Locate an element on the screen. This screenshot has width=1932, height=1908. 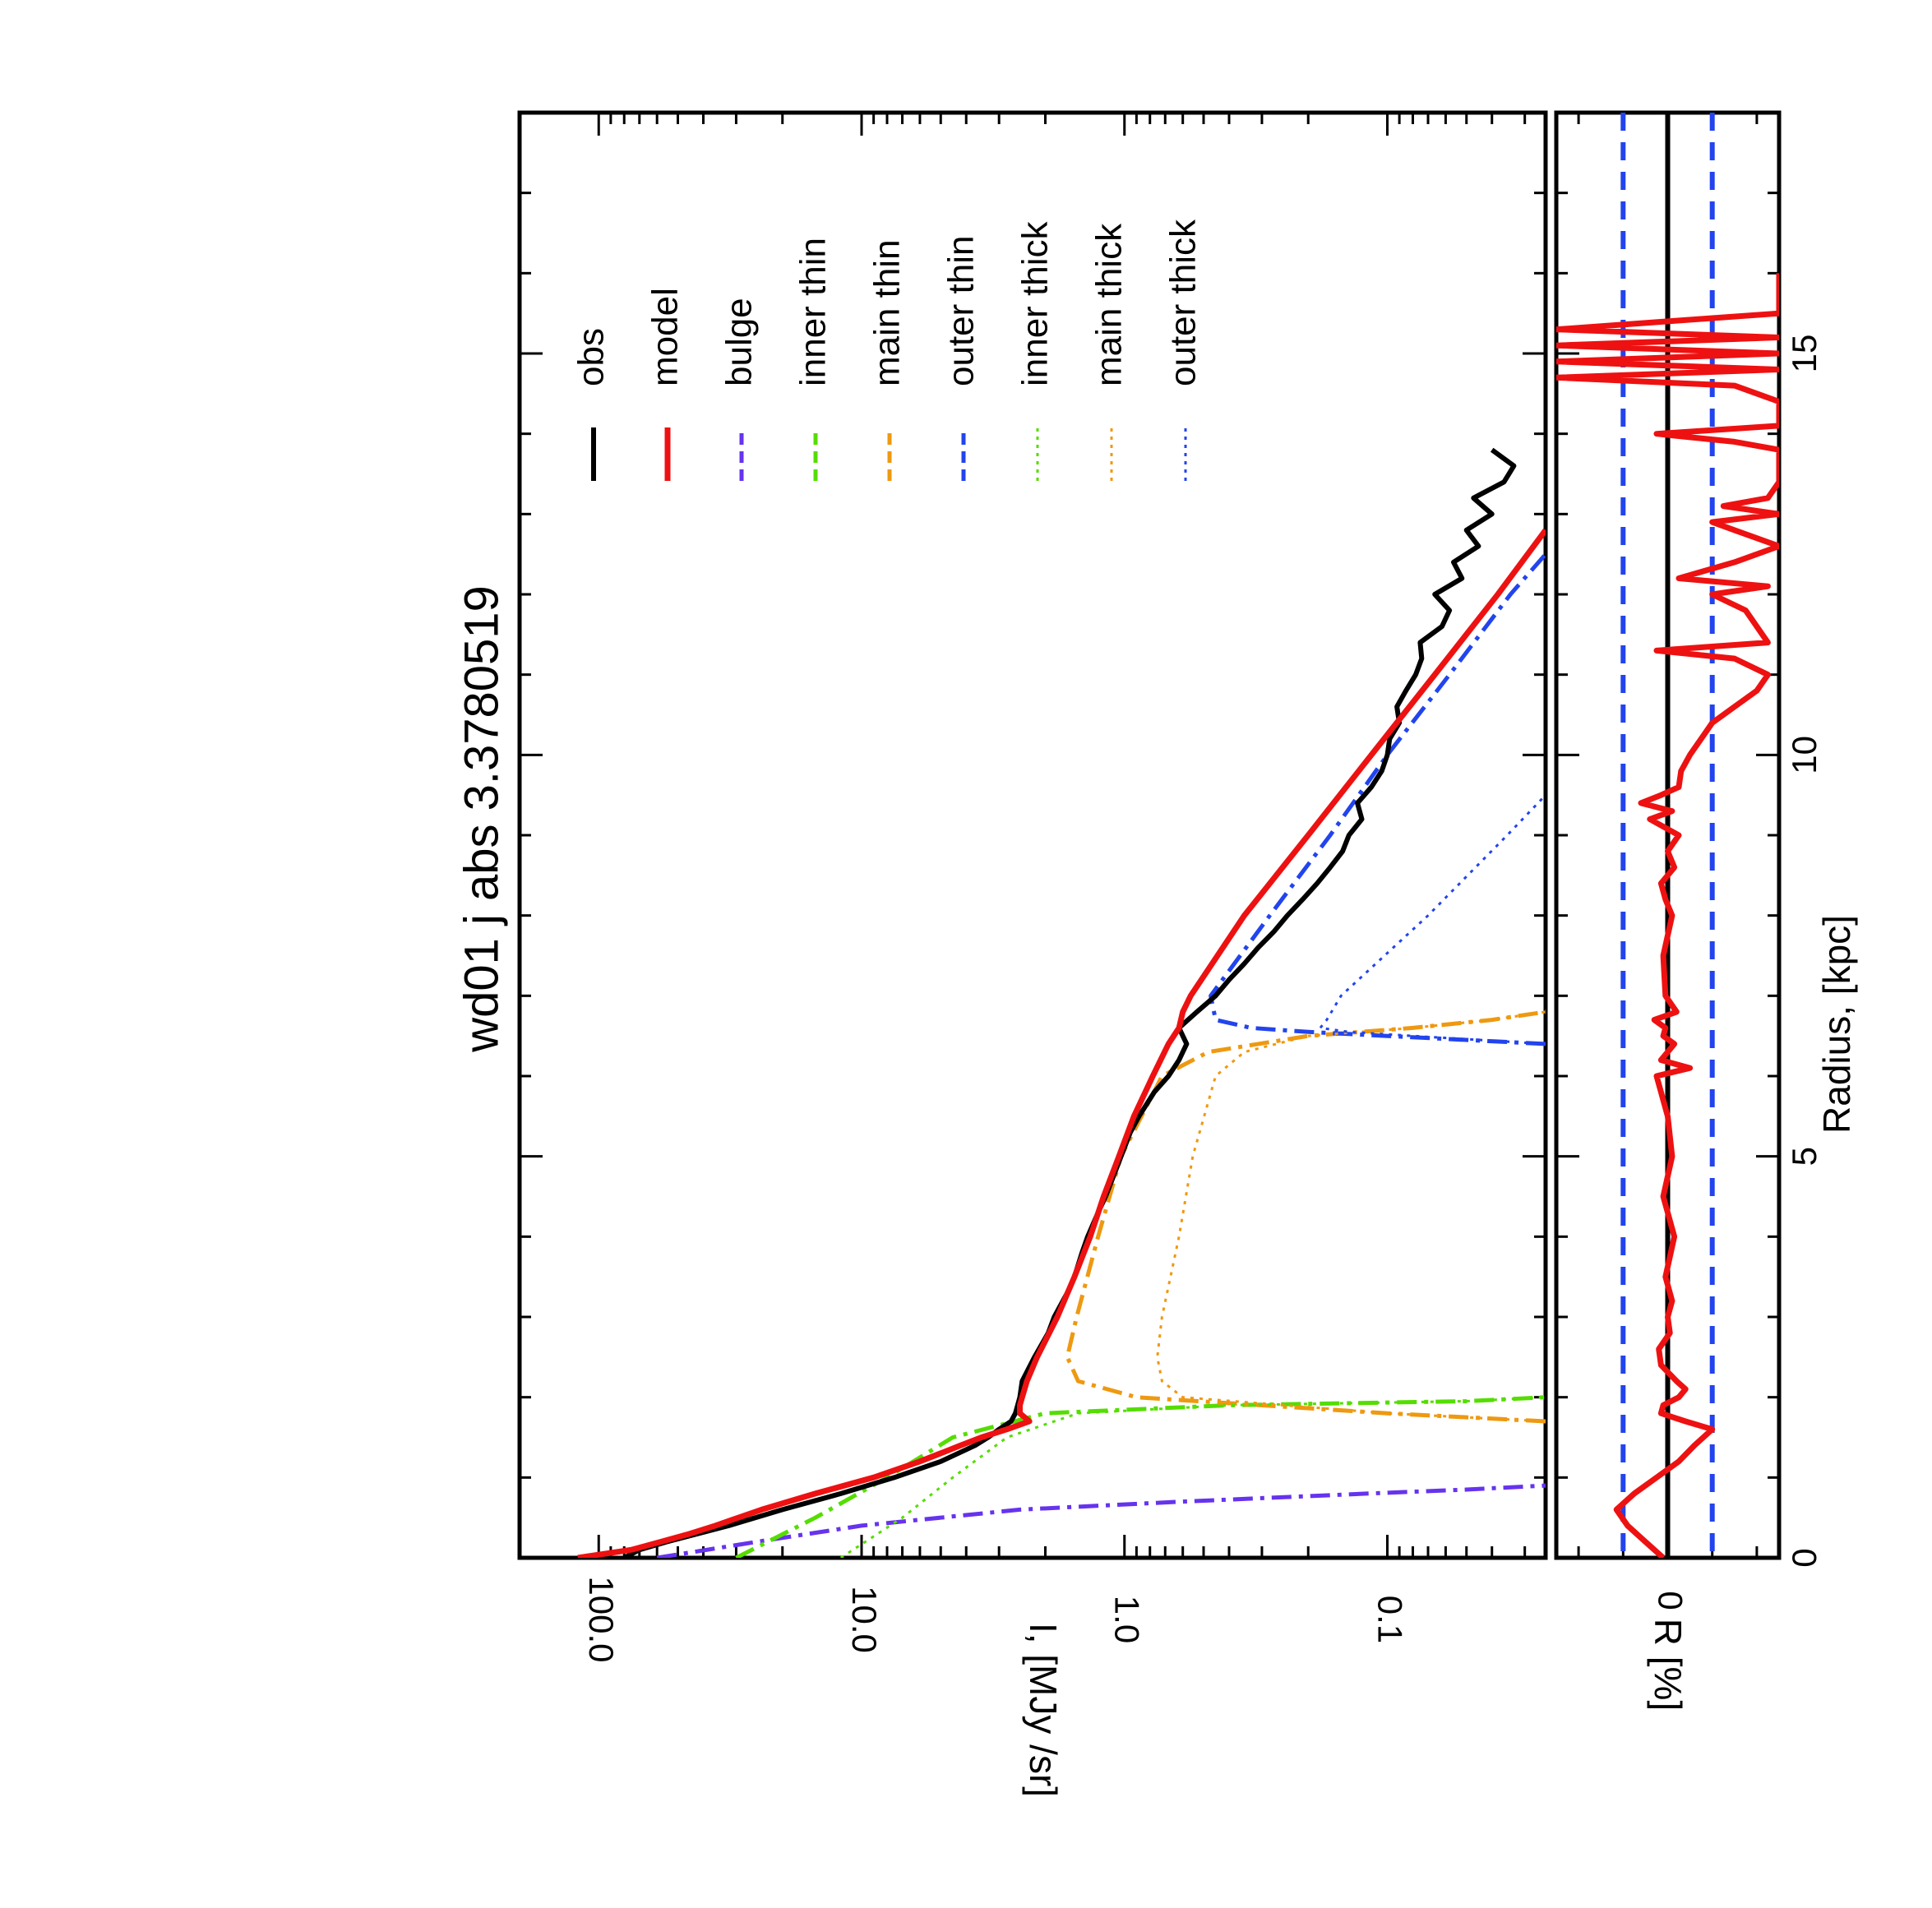
profile-value-axis-label: I, [MJy /sr] is located at coordinates (1043, 1710).